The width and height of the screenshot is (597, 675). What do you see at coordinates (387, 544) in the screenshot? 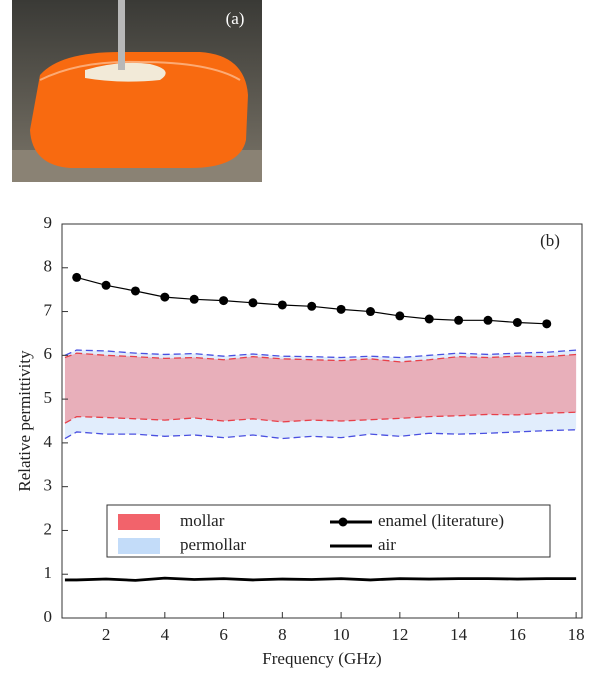
I see `legend-label: air` at bounding box center [387, 544].